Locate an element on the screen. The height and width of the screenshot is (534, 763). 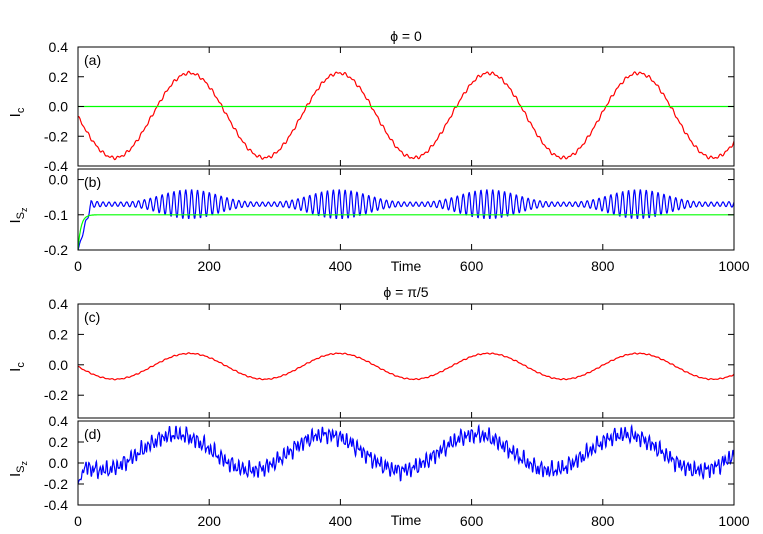
chart-a-ytick-label: 0.2 is located at coordinates (59, 77).